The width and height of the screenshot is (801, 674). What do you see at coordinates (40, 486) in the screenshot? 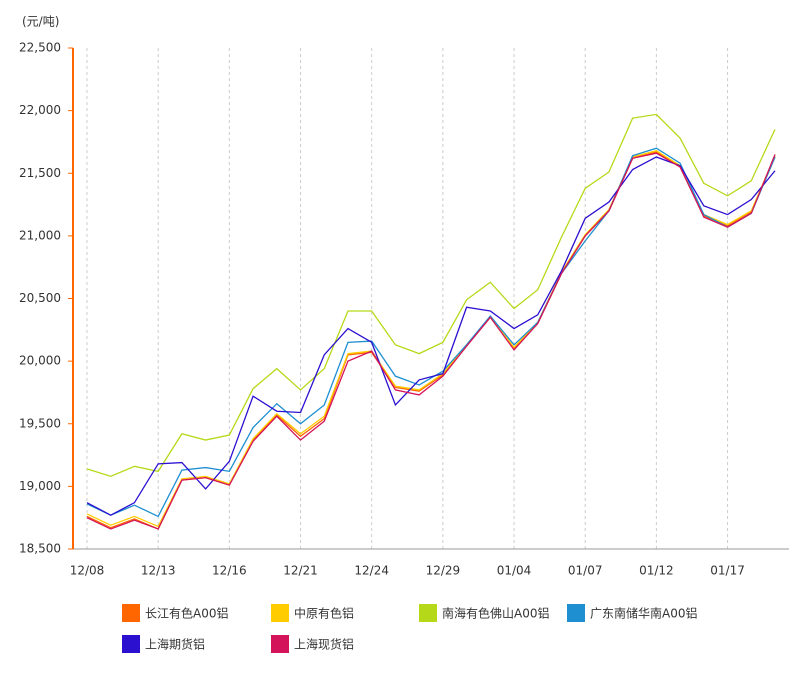
I see `y-tick-label: 19,000` at bounding box center [40, 486].